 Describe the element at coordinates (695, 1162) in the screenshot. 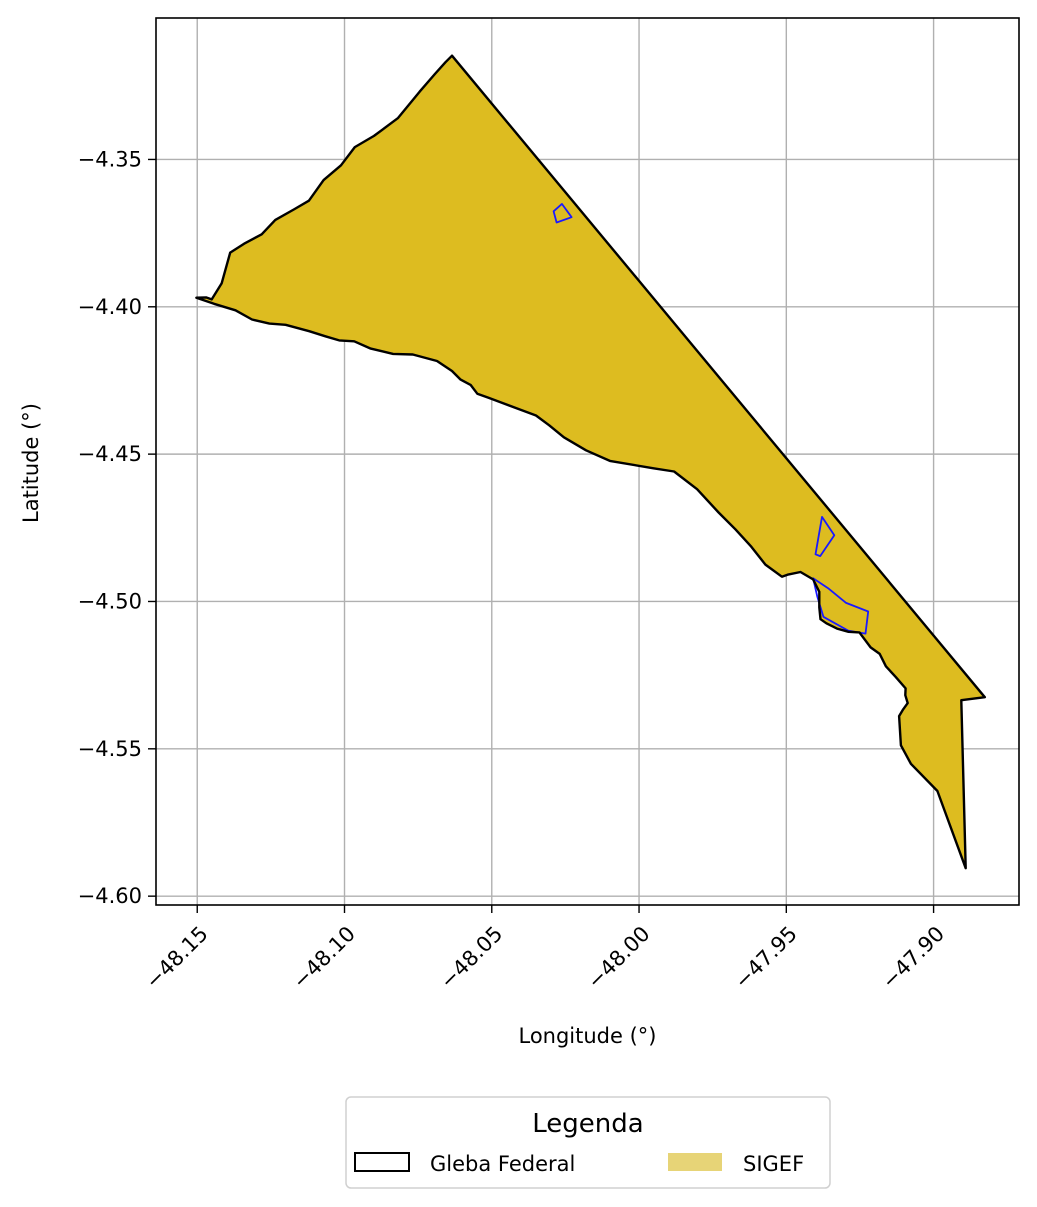

I see `legend-sigef-swatch` at that location.